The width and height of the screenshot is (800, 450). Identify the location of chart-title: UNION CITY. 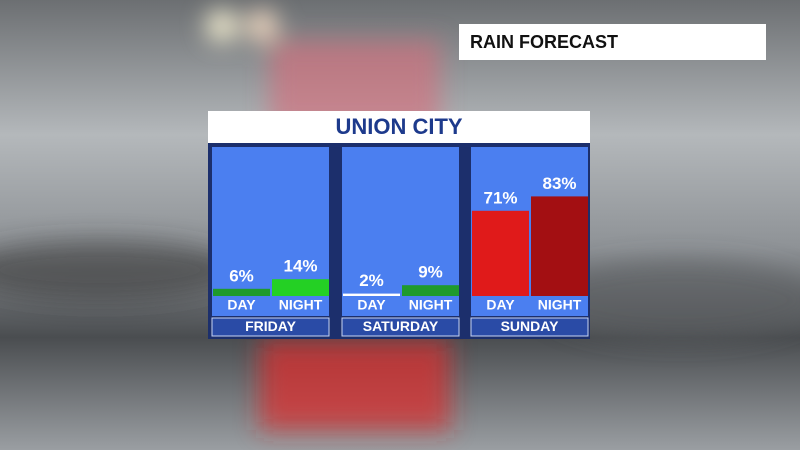
(398, 126).